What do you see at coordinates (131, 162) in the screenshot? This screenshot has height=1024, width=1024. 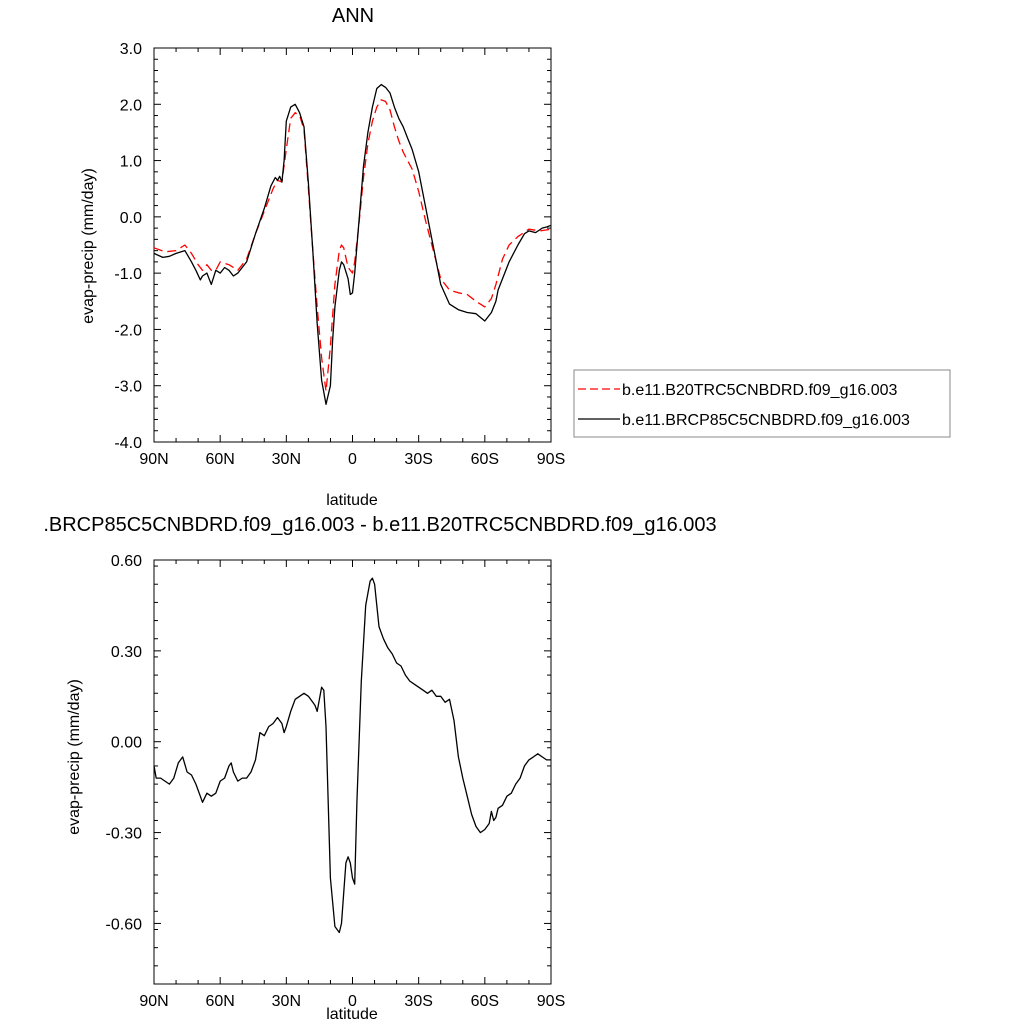 I see `chart1-y-tick-label: 1.0` at bounding box center [131, 162].